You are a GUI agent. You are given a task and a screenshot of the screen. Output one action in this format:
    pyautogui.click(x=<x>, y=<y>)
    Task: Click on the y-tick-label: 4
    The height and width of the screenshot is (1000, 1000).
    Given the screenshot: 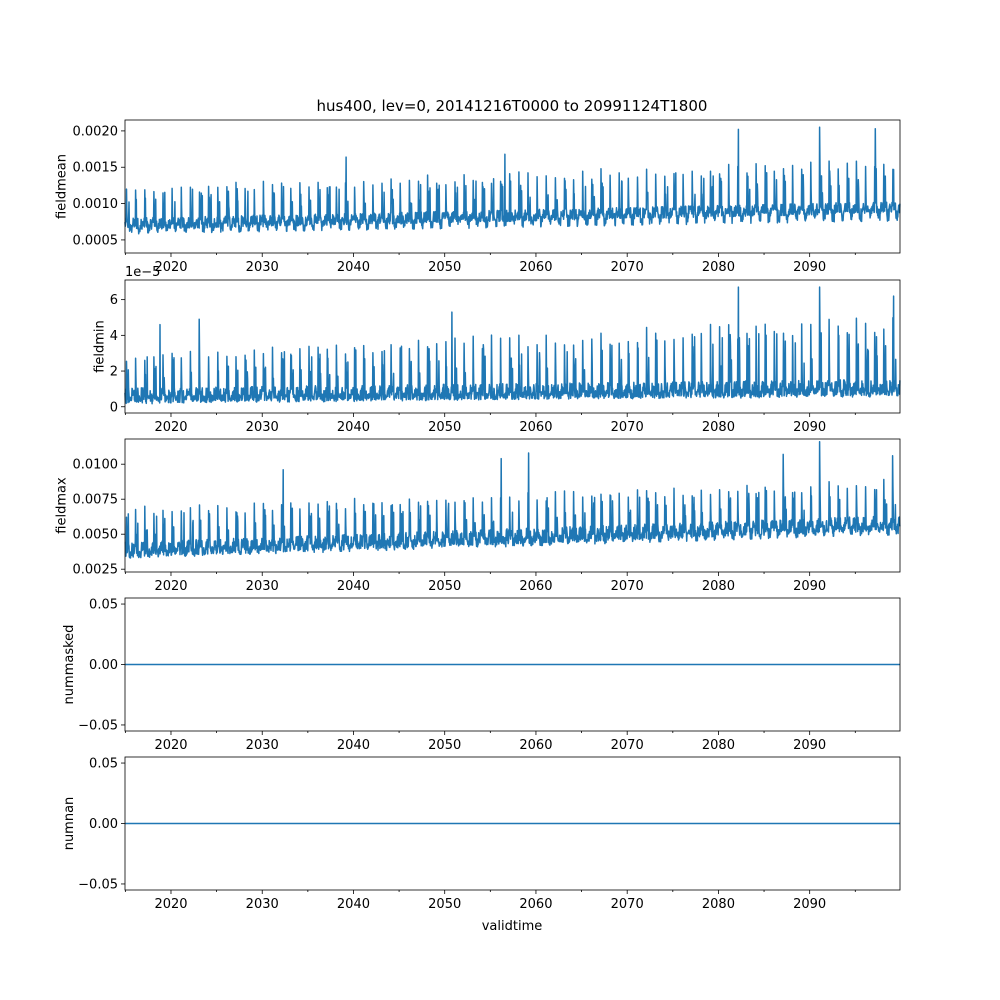 What is the action you would take?
    pyautogui.click(x=114, y=336)
    